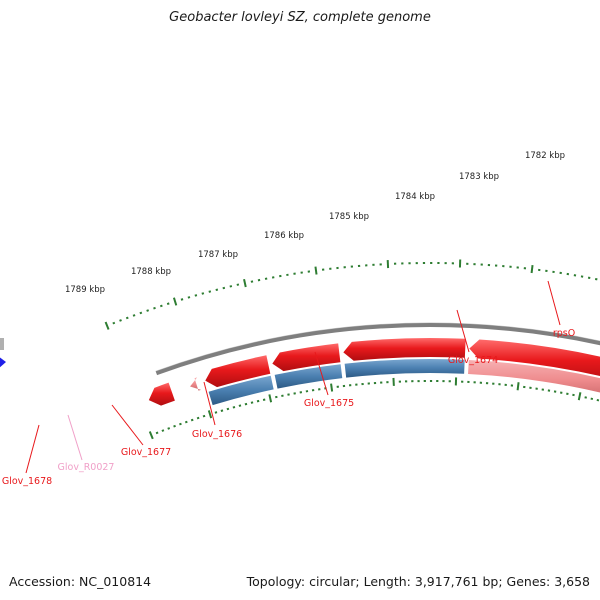 This screenshot has height=600, width=600. What do you see at coordinates (349, 217) in the screenshot?
I see `kbp-label: 1785 kbp` at bounding box center [349, 217].